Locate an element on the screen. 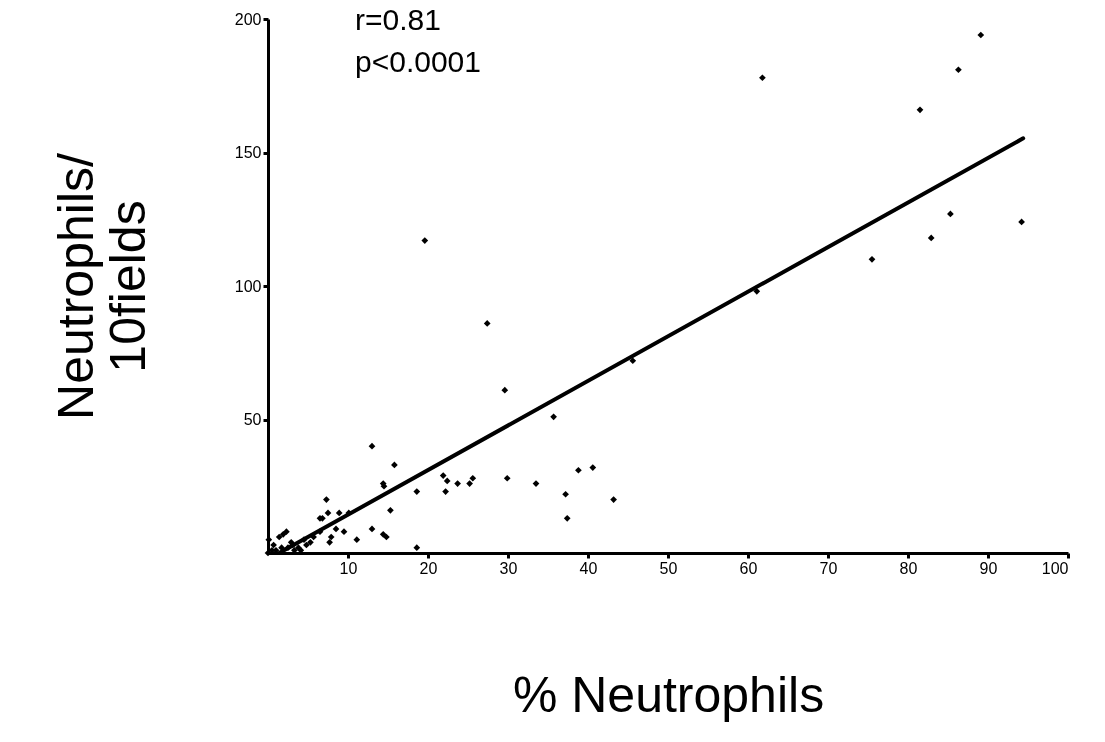  y-tick-label: 50 is located at coordinates (252, 419).